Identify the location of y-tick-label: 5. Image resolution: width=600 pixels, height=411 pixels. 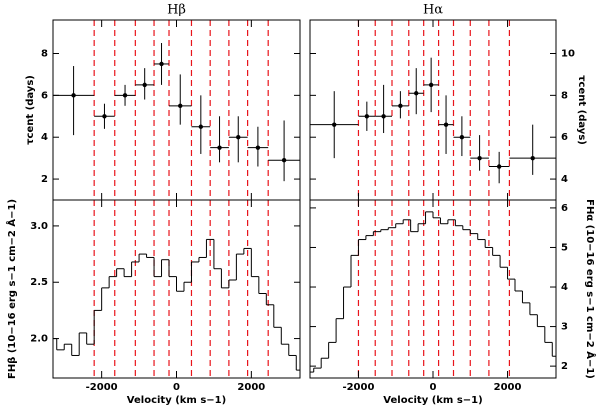
(564, 247).